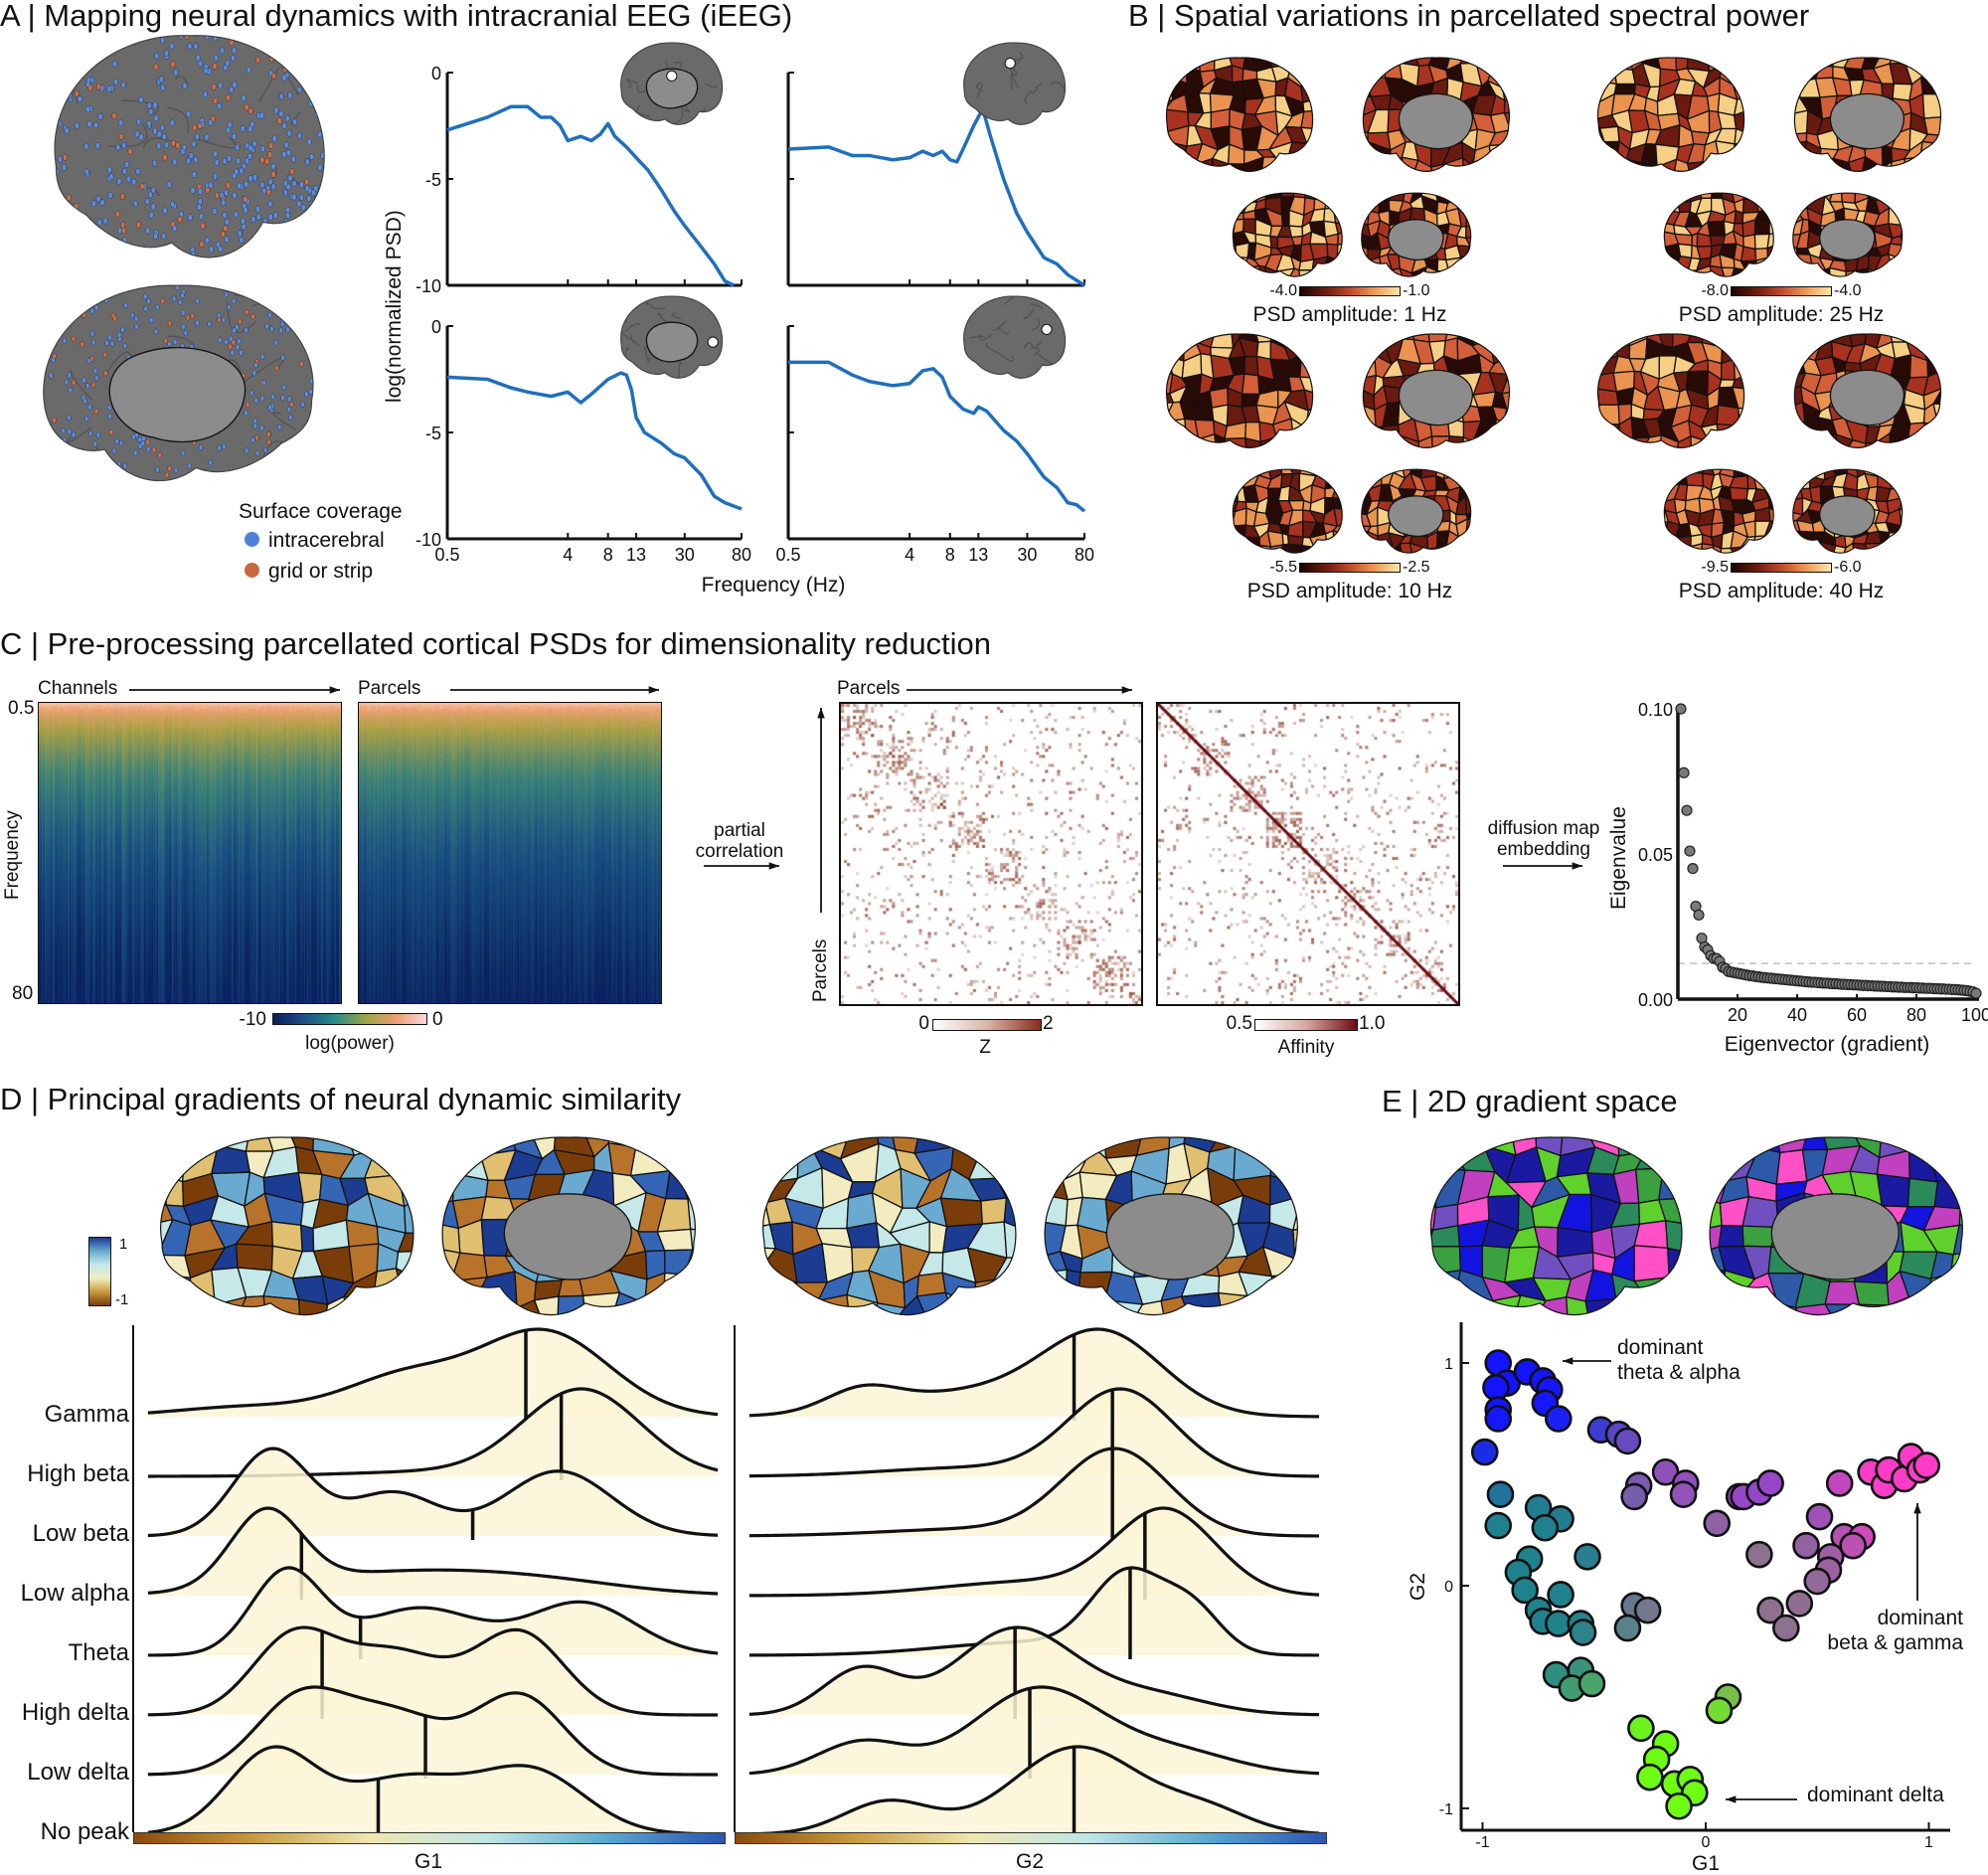 Image resolution: width=1988 pixels, height=1875 pixels. I want to click on electrode-location-marker, so click(672, 76).